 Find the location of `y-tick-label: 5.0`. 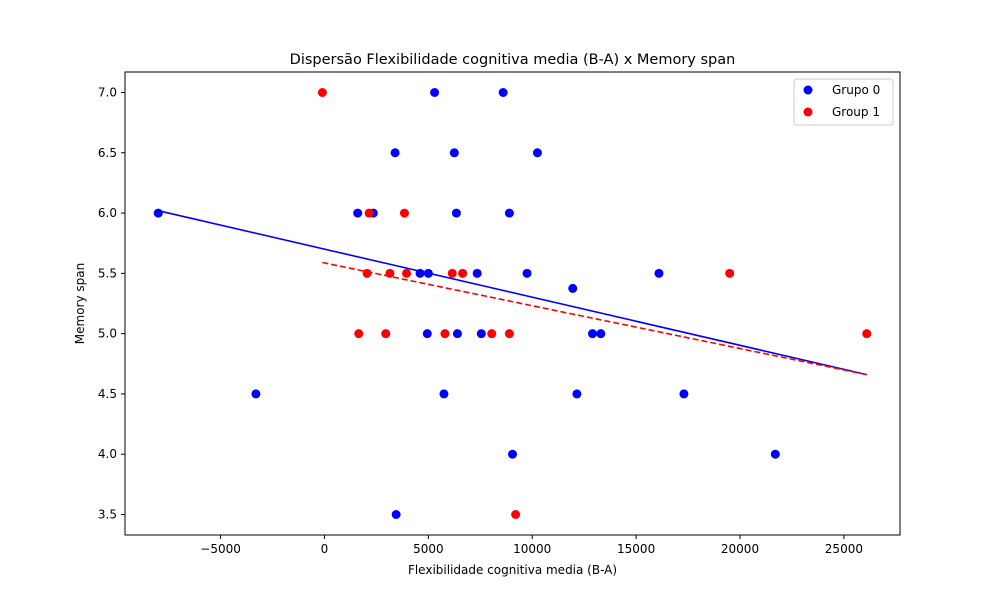

y-tick-label: 5.0 is located at coordinates (107, 334).